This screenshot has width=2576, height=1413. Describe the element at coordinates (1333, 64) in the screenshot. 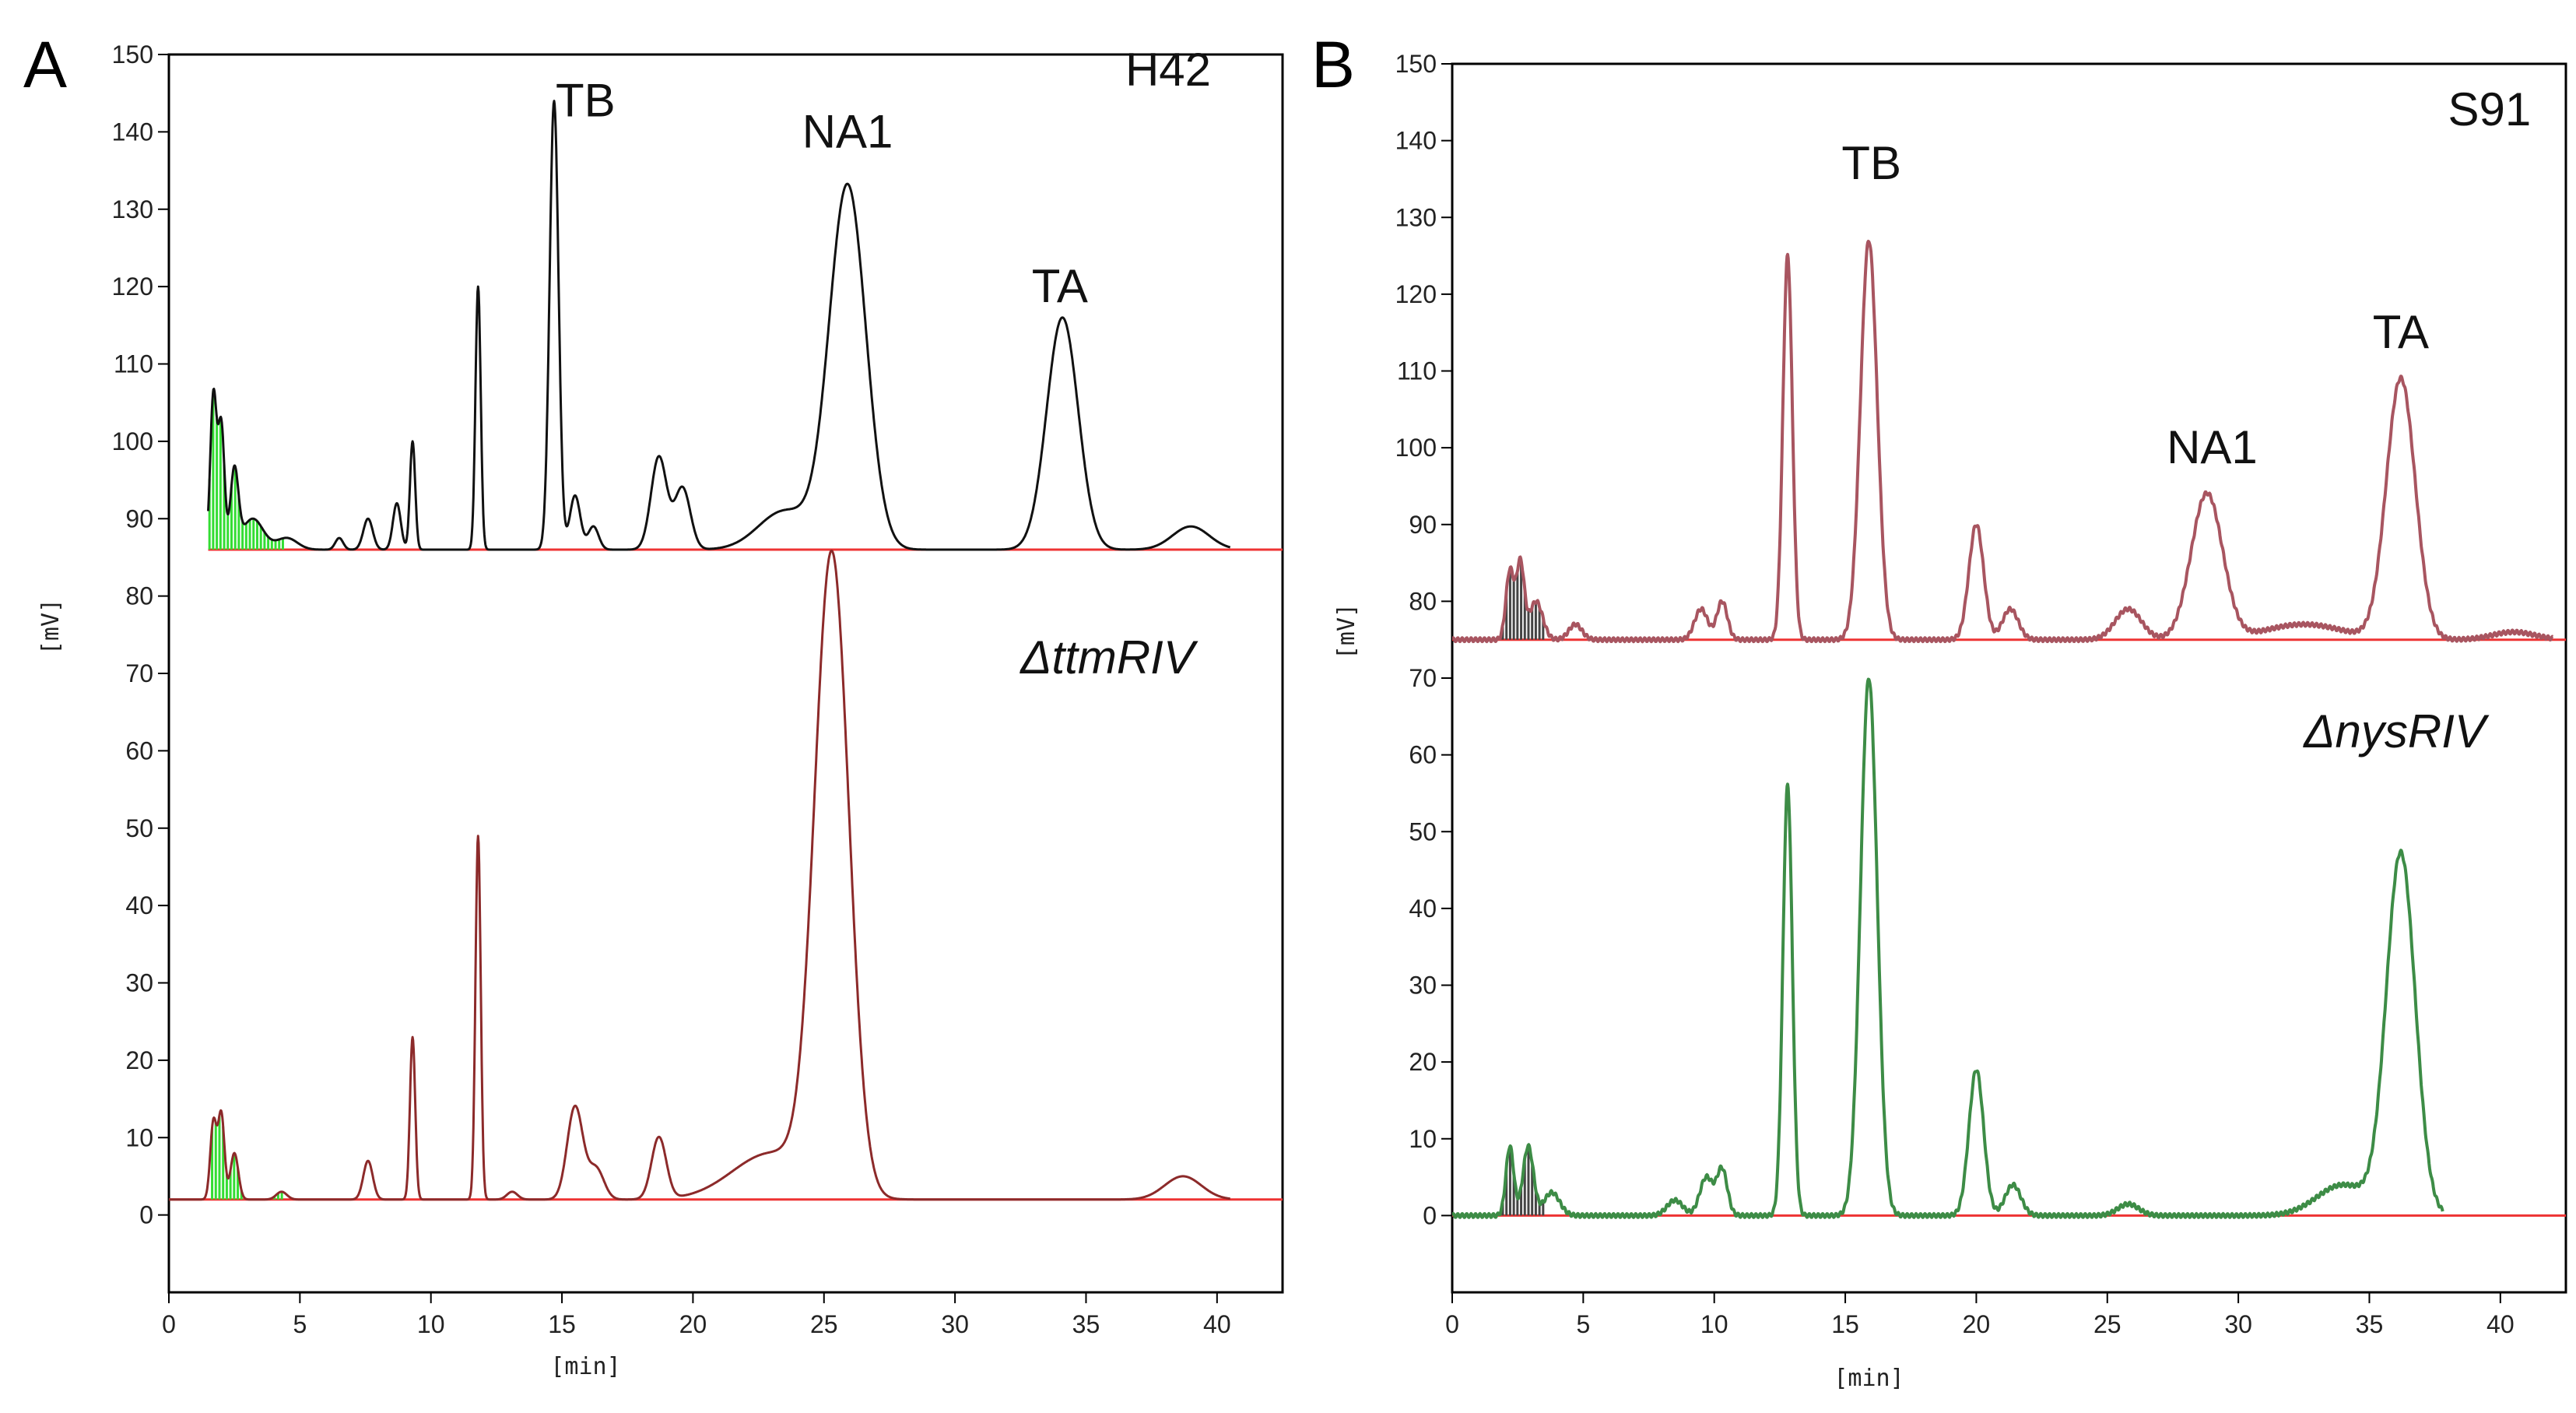

I see `panel-label: B` at that location.